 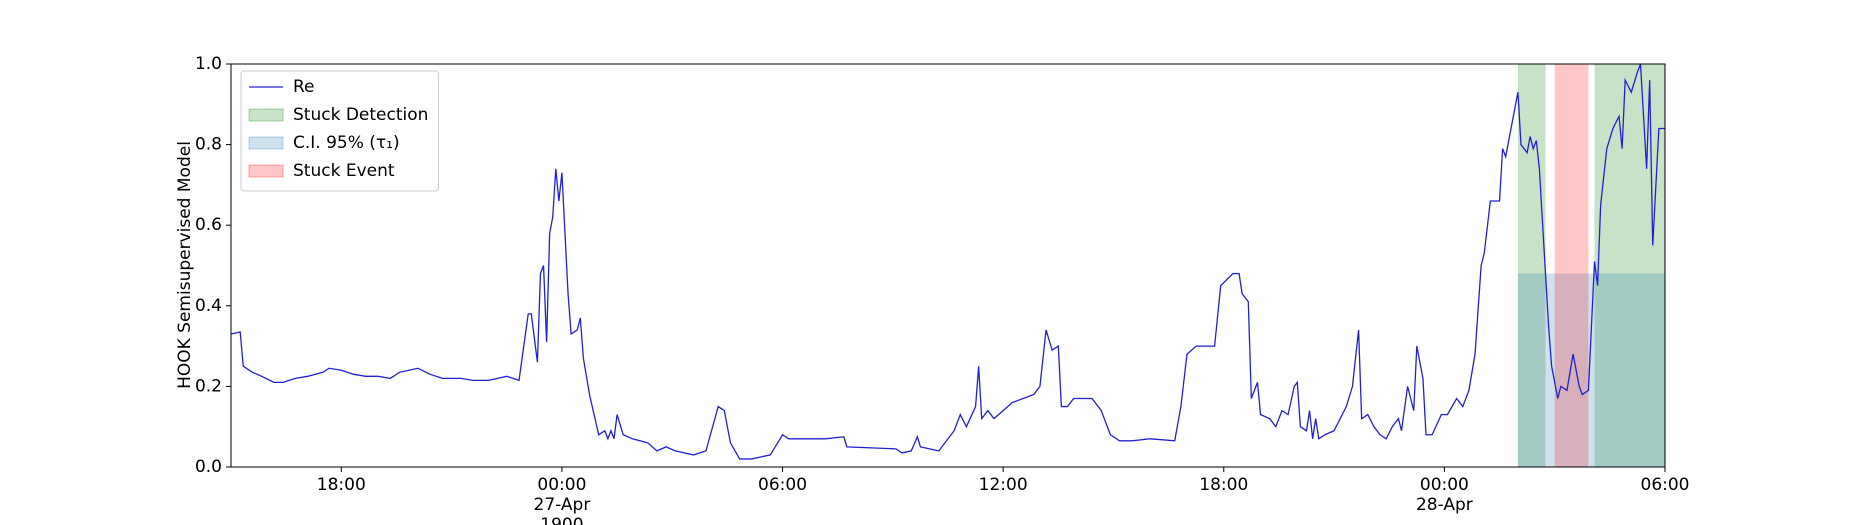 What do you see at coordinates (185, 265) in the screenshot?
I see `y-axis-label: HOOK Semisupervised Model` at bounding box center [185, 265].